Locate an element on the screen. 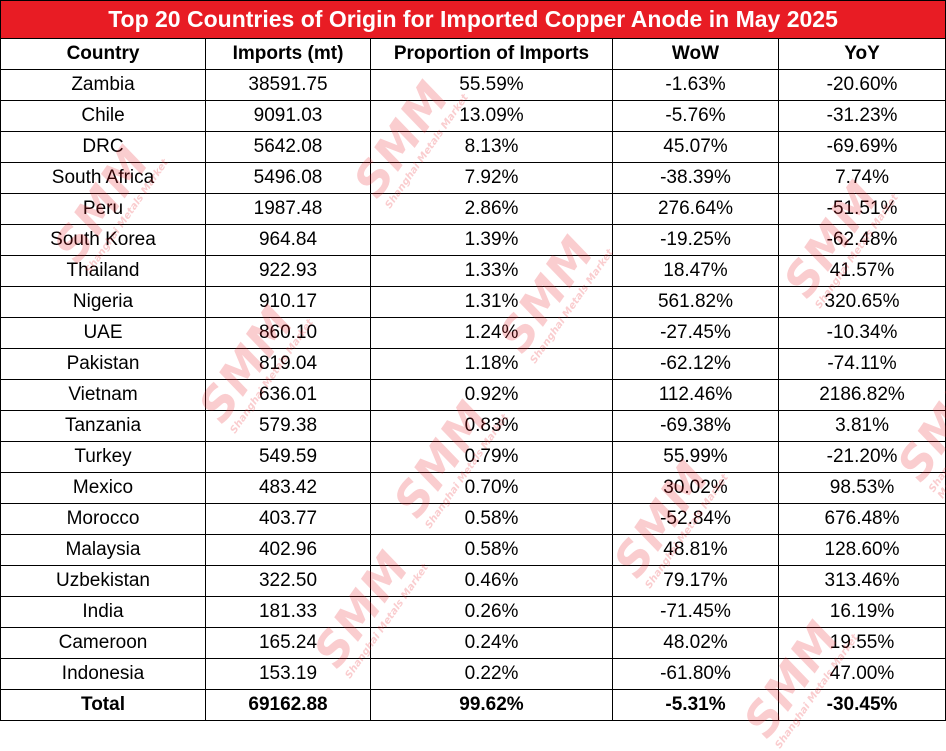 The width and height of the screenshot is (946, 751). proportion-cell: 0.26% is located at coordinates (491, 612).